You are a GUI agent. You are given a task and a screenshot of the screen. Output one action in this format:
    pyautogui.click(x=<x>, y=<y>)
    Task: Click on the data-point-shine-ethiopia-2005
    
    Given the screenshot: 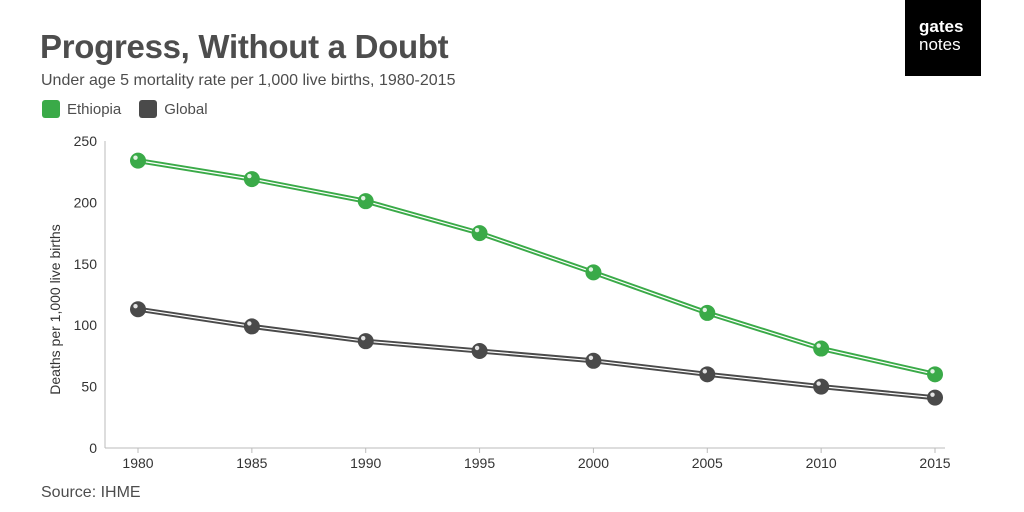 What is the action you would take?
    pyautogui.click(x=704, y=310)
    